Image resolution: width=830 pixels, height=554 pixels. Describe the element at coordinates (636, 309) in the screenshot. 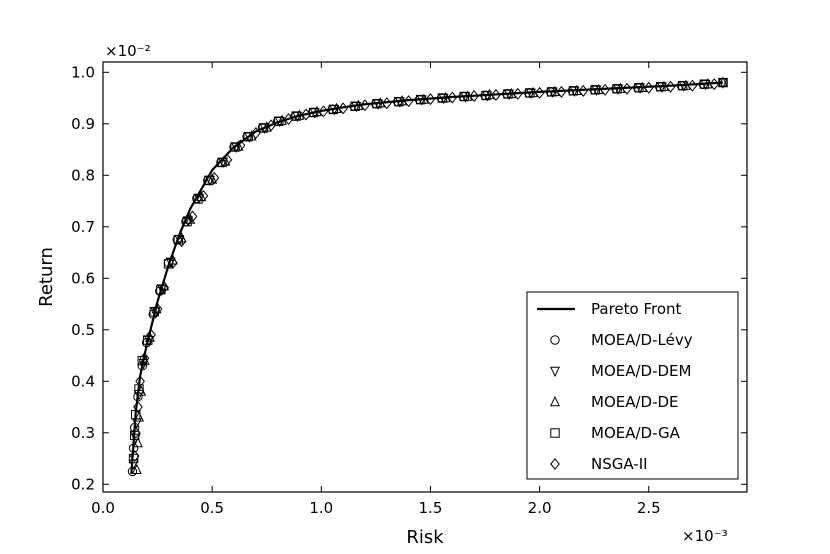

I see `legend-label-pareto-front: Pareto Front` at that location.